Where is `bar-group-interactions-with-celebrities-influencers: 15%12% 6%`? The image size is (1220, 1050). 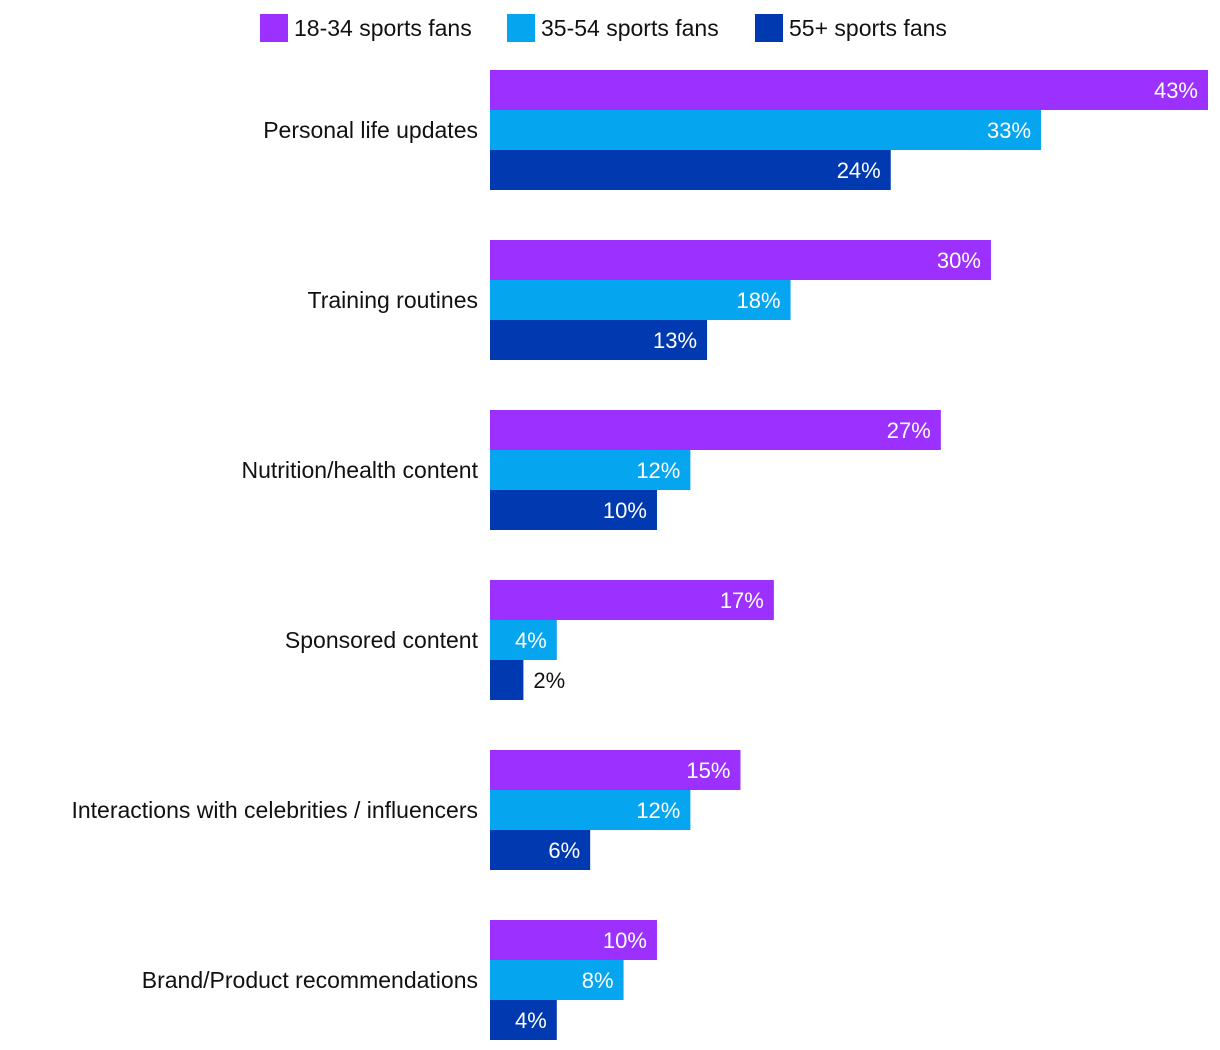 bar-group-interactions-with-celebrities-influencers: 15%12% 6% is located at coordinates (615, 810).